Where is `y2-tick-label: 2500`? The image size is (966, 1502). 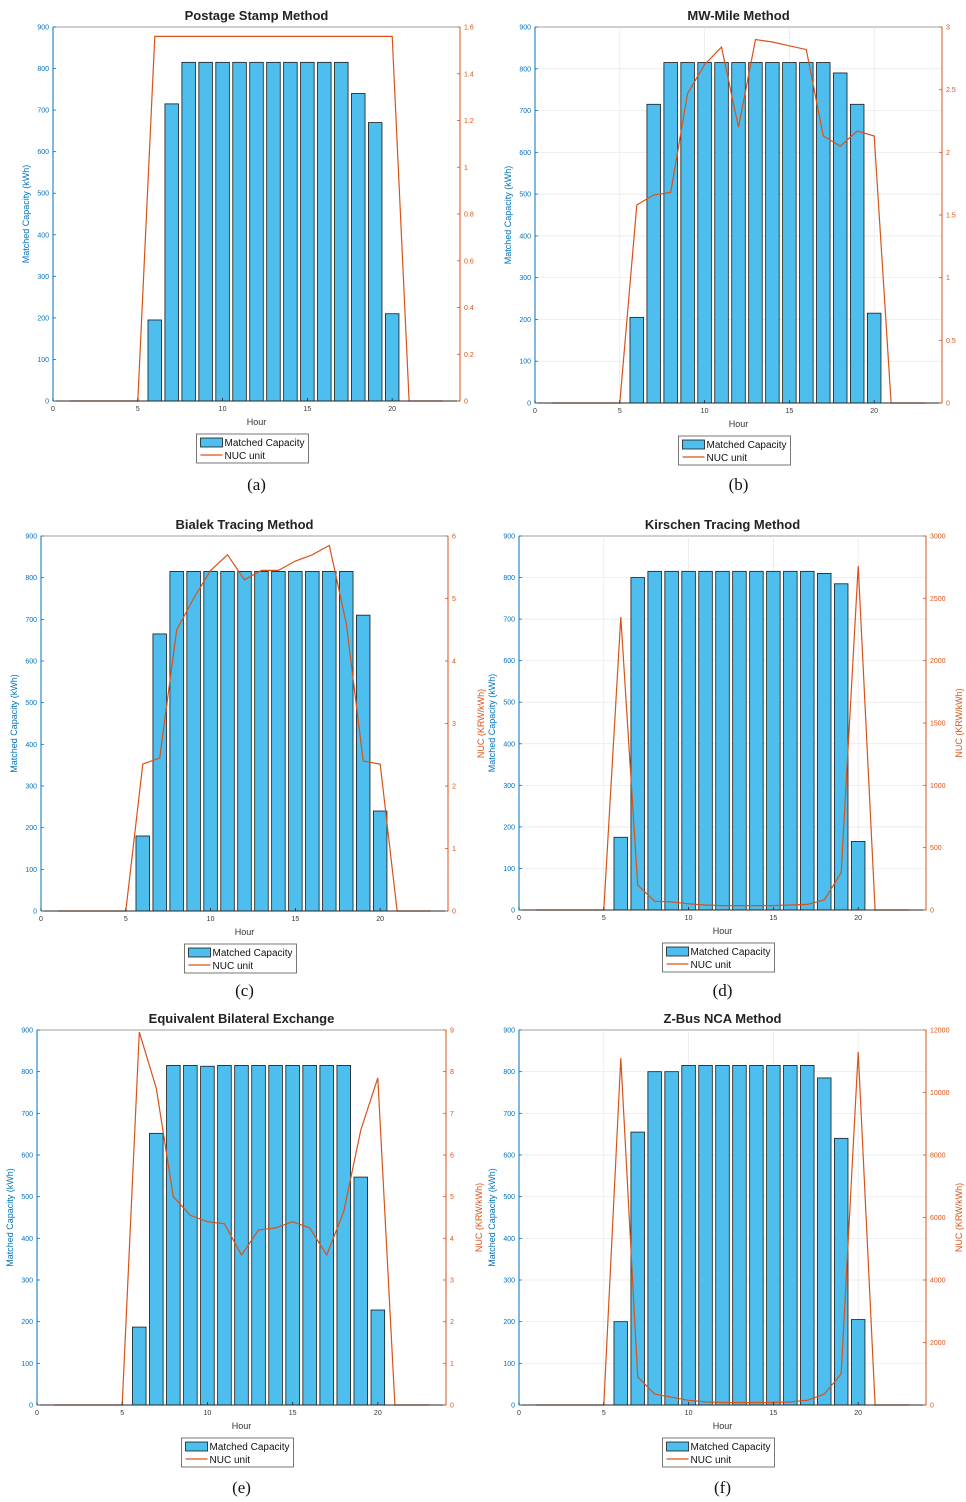
y2-tick-label: 2500 is located at coordinates (938, 599).